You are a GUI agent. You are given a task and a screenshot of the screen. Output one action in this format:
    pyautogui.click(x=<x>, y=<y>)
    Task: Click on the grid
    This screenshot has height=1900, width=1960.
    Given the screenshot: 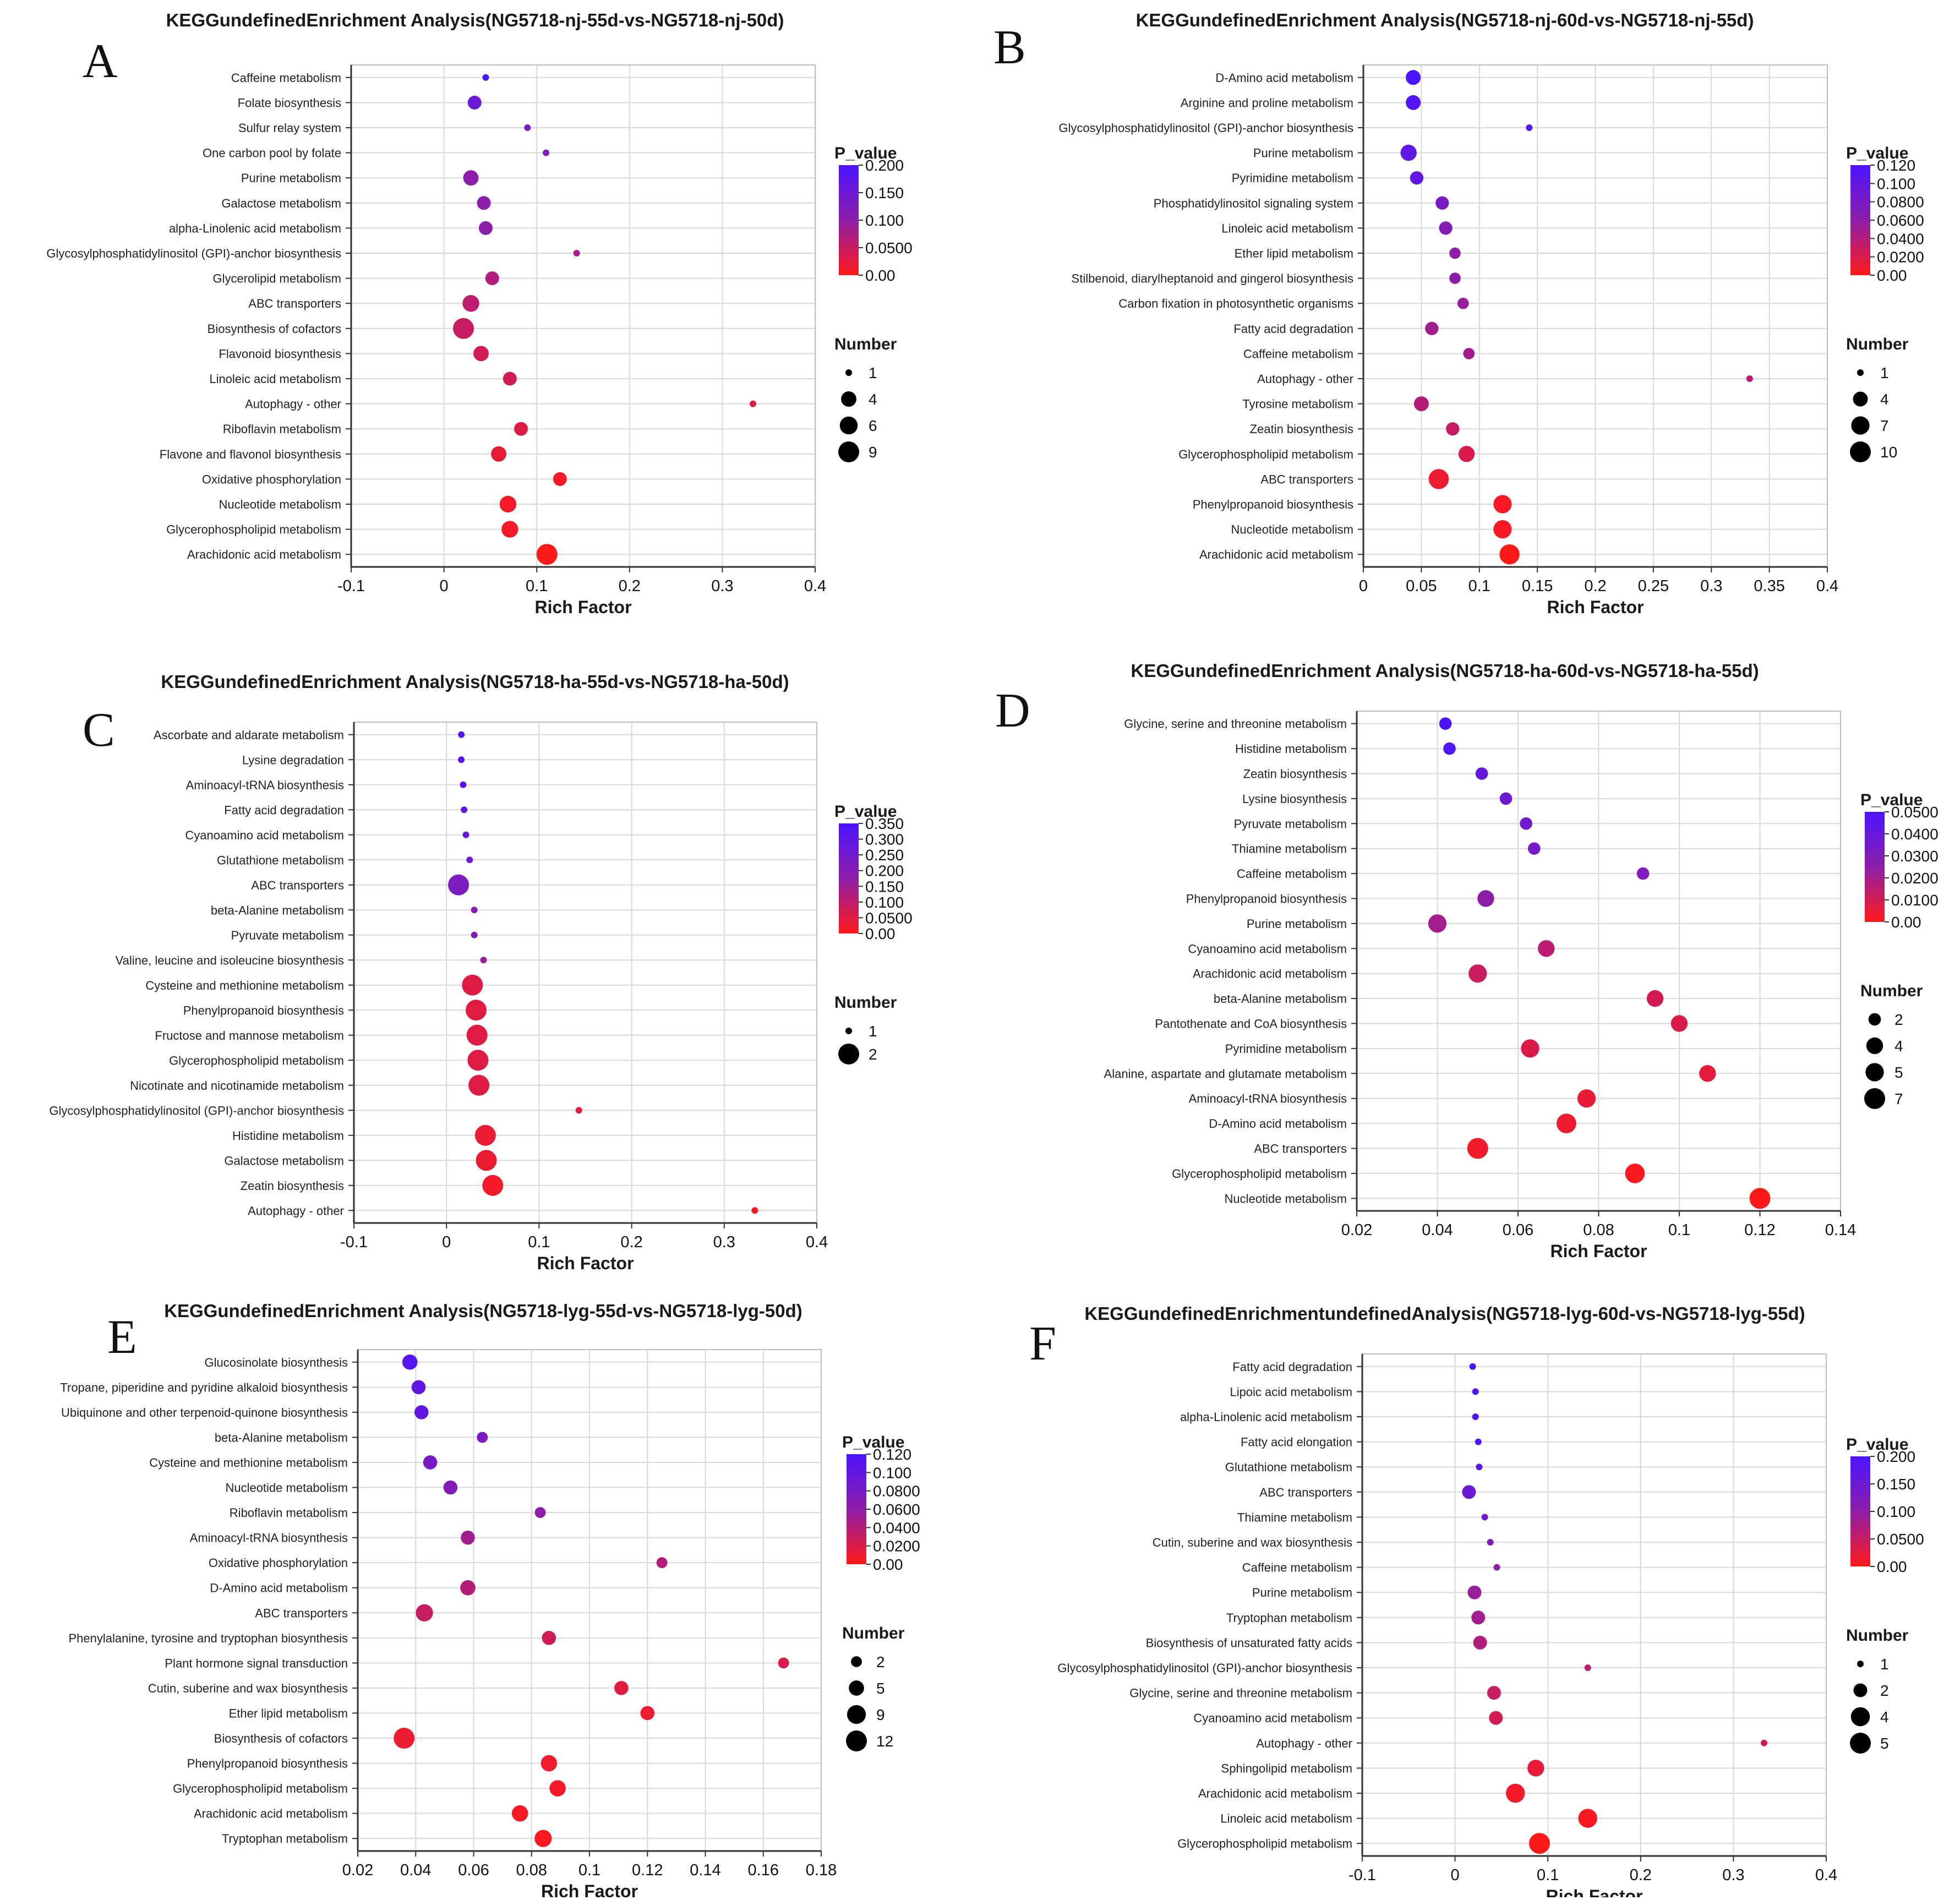 What is the action you would take?
    pyautogui.click(x=1598, y=961)
    